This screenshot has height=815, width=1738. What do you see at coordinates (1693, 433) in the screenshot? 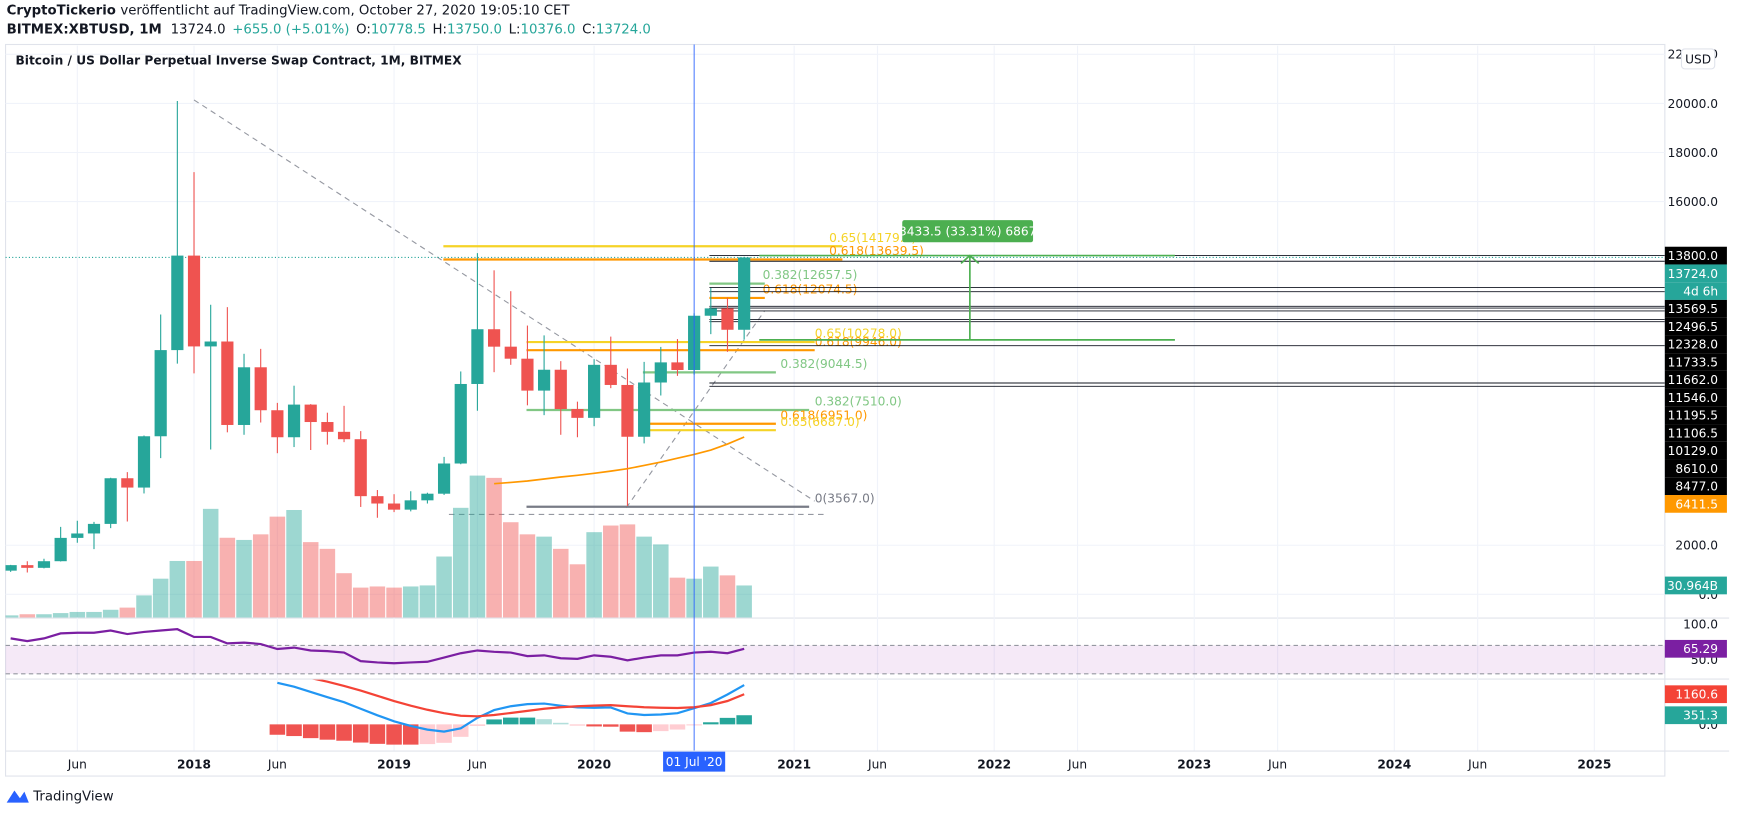
I see `price-badge: 11106.5` at bounding box center [1693, 433].